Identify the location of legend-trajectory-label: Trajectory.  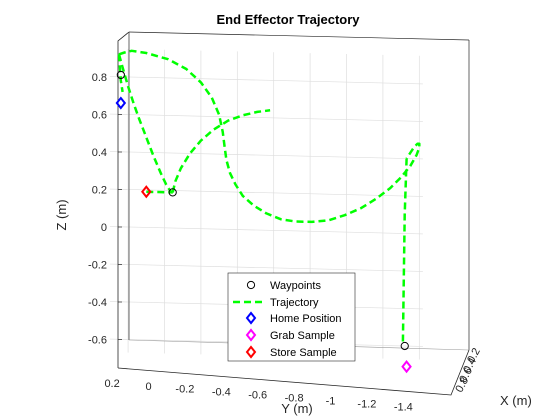
(294, 303).